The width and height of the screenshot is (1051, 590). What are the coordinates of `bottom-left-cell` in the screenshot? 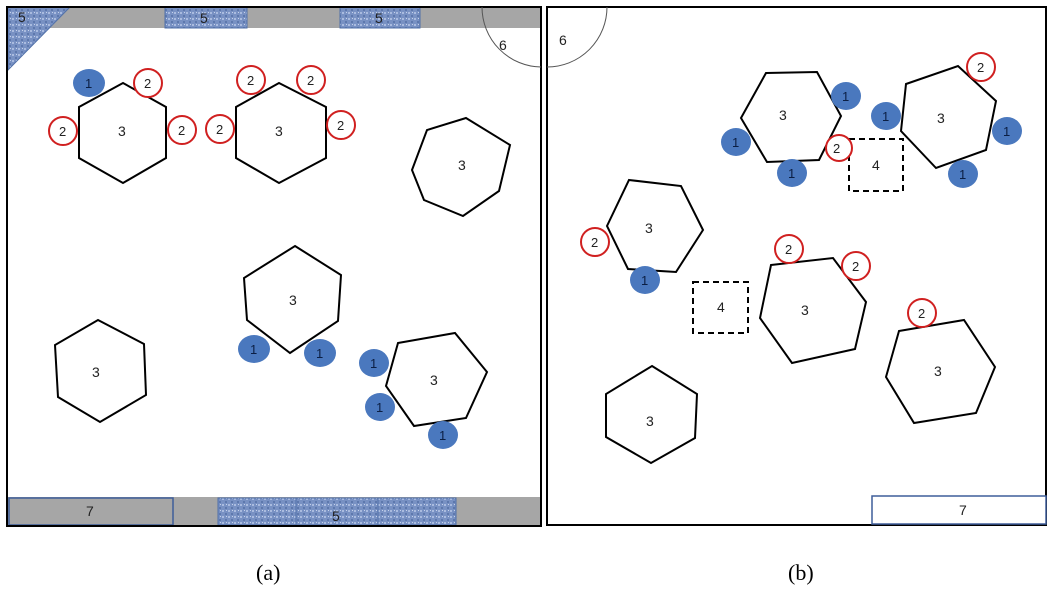 It's located at (91, 511).